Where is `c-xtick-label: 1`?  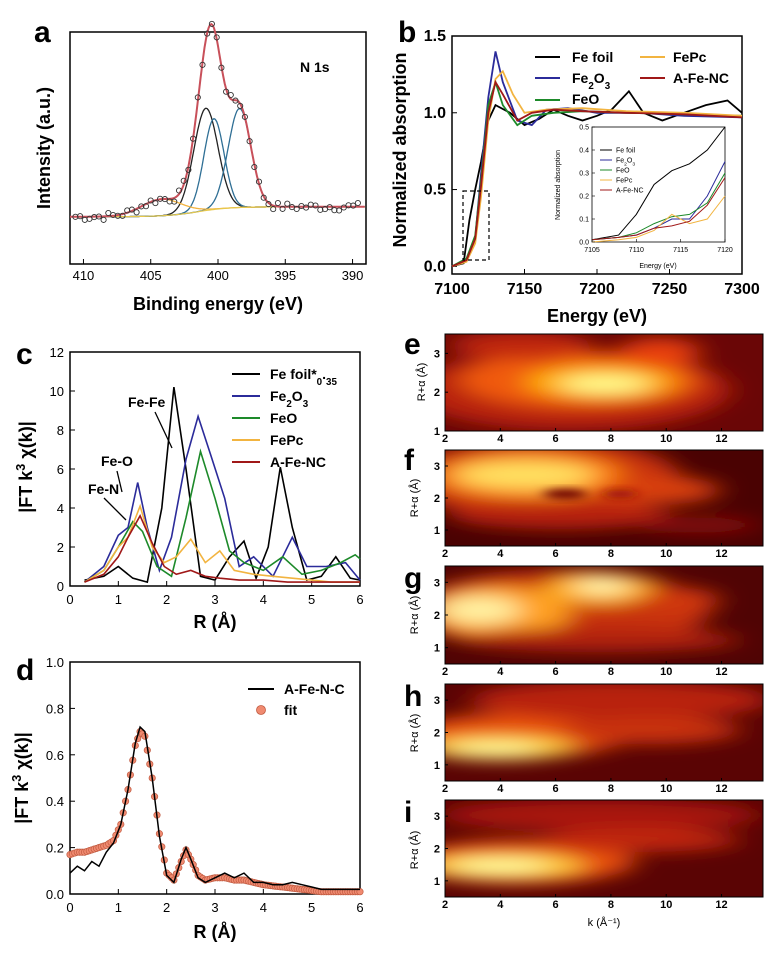 c-xtick-label: 1 is located at coordinates (118, 599).